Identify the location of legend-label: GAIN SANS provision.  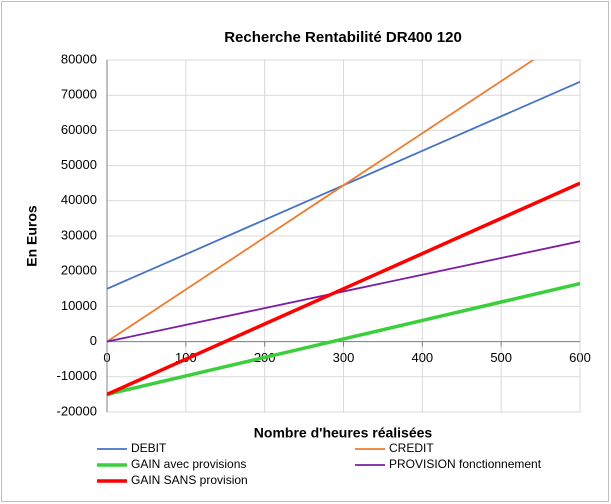
(189, 480).